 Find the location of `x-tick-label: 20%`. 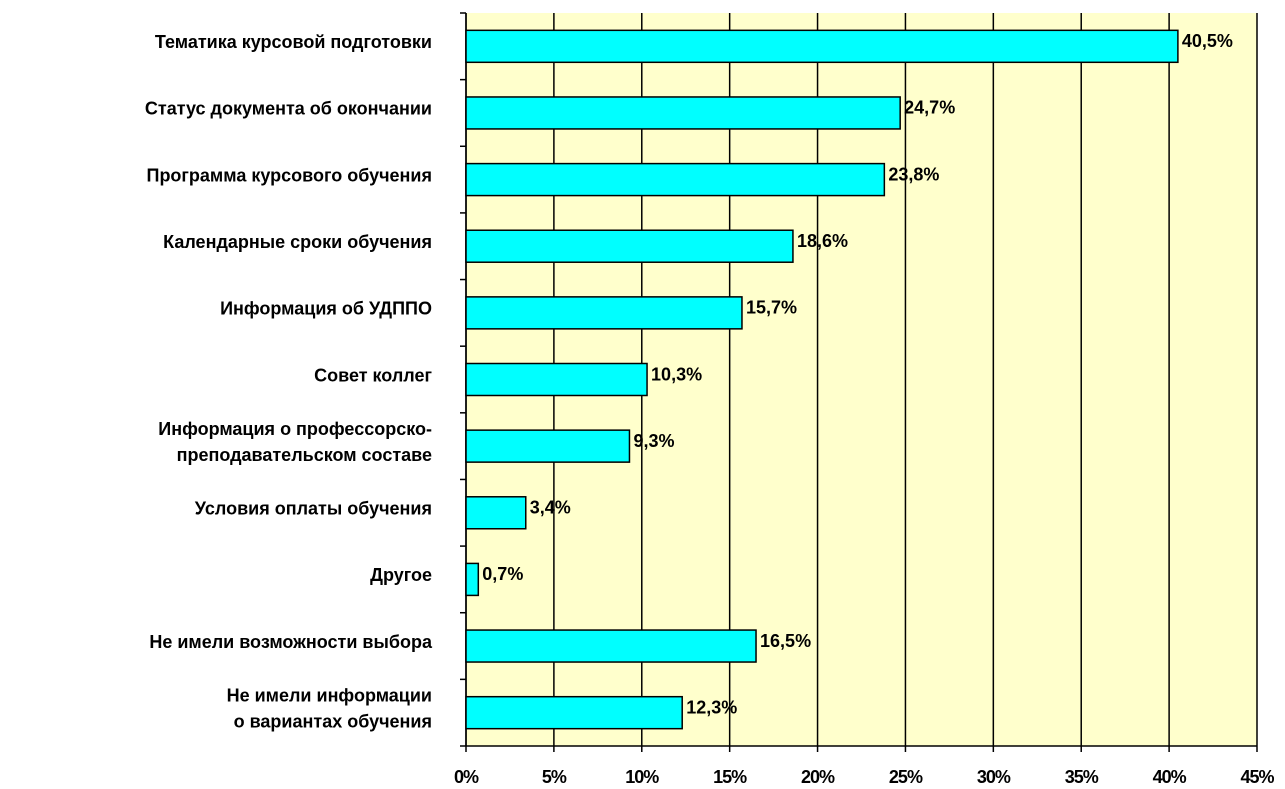

x-tick-label: 20% is located at coordinates (818, 777).